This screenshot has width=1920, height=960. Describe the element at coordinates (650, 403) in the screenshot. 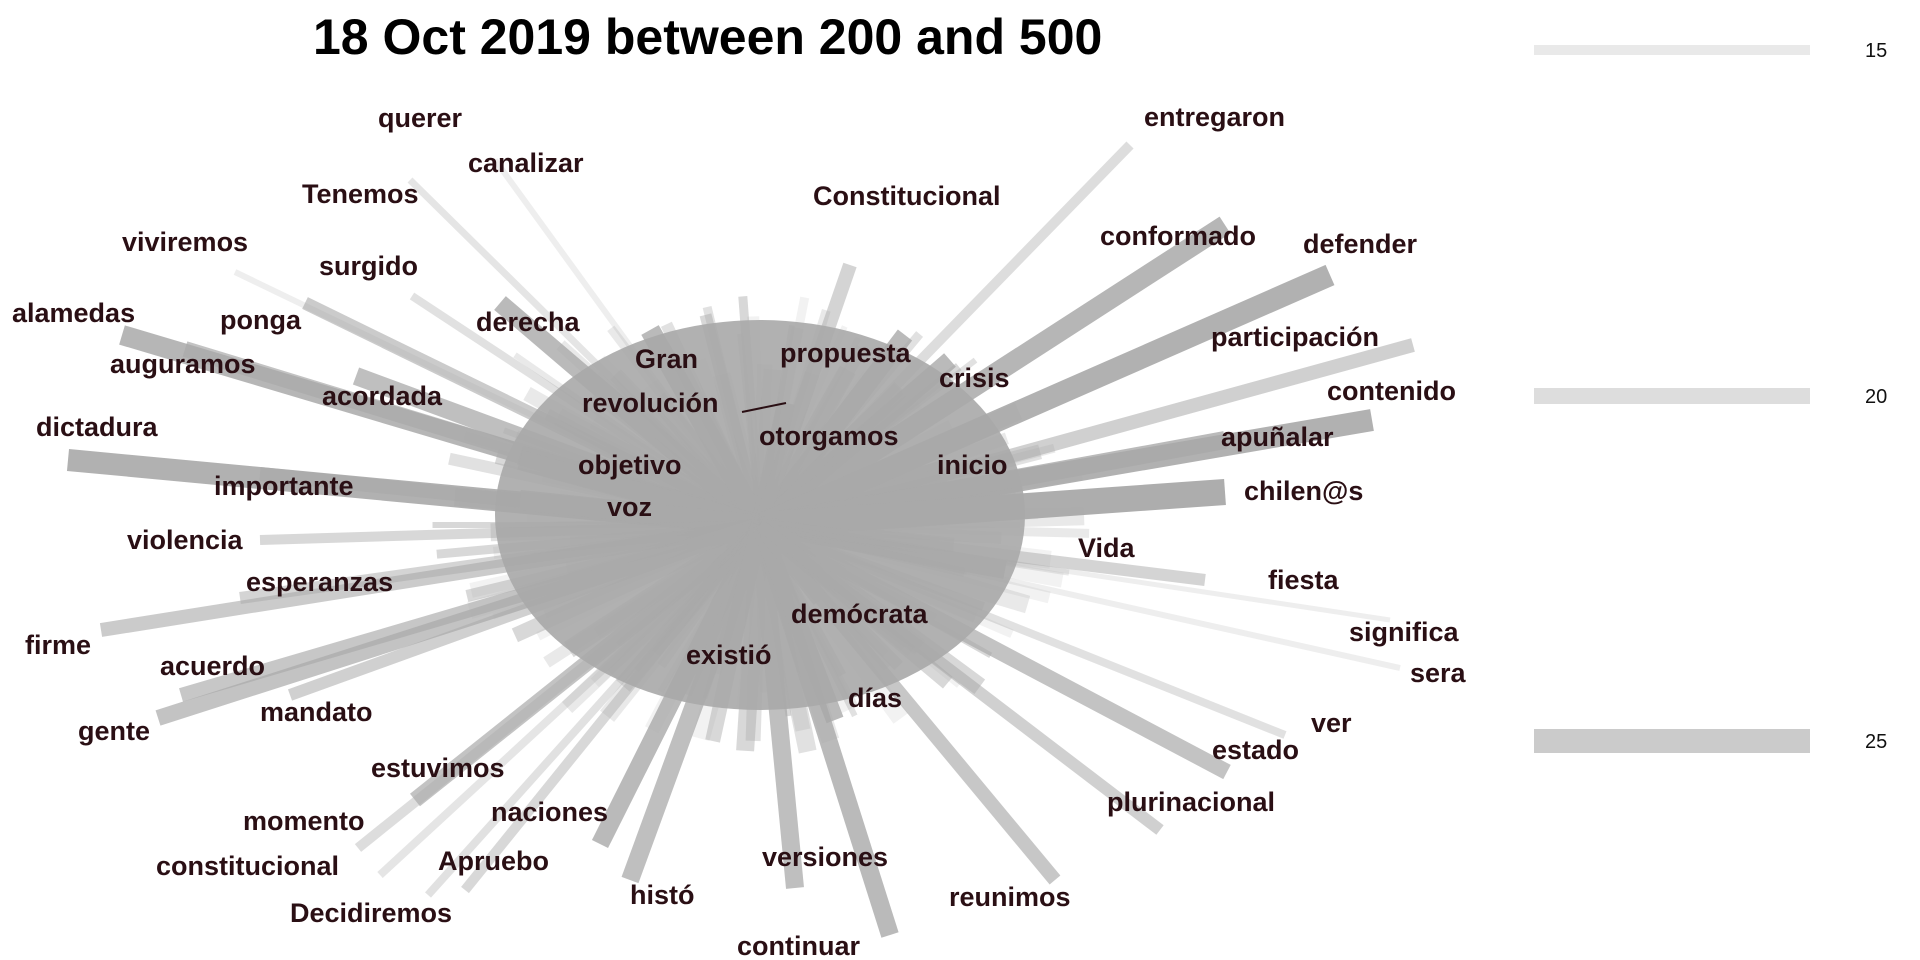

I see `word-label: revolución` at that location.